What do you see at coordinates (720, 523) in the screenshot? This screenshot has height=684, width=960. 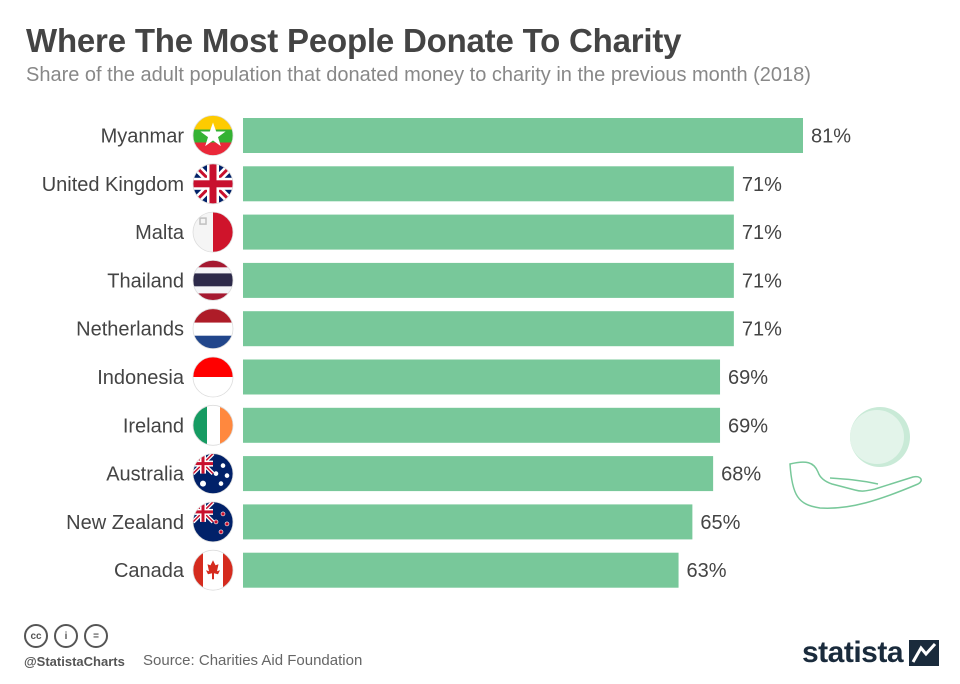 I see `value-label: 65%` at bounding box center [720, 523].